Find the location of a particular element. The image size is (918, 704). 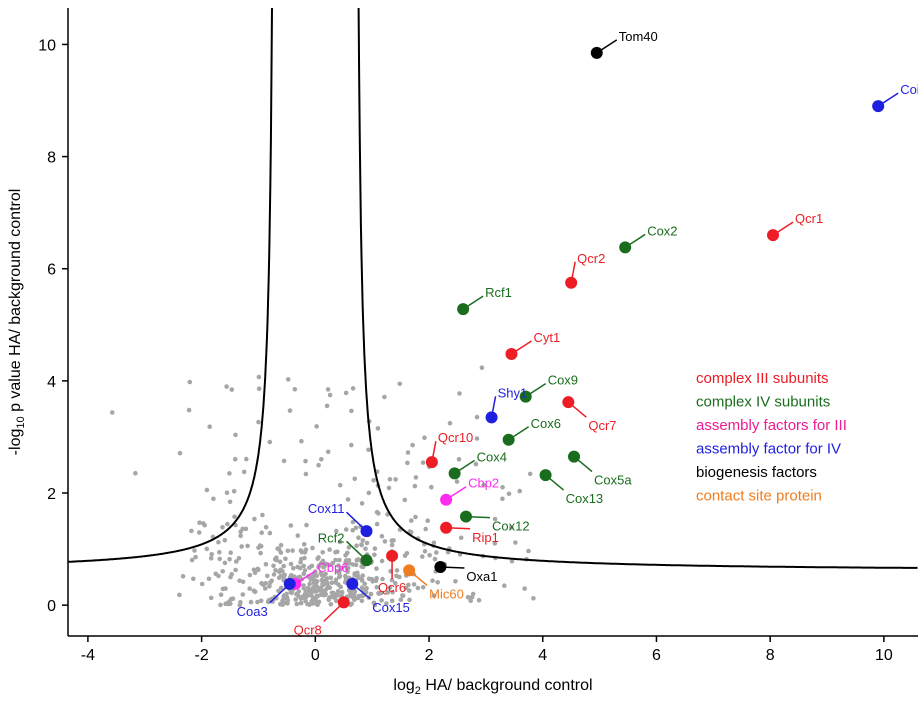

y-axis-title-sub: 10 is located at coordinates (21, 422).